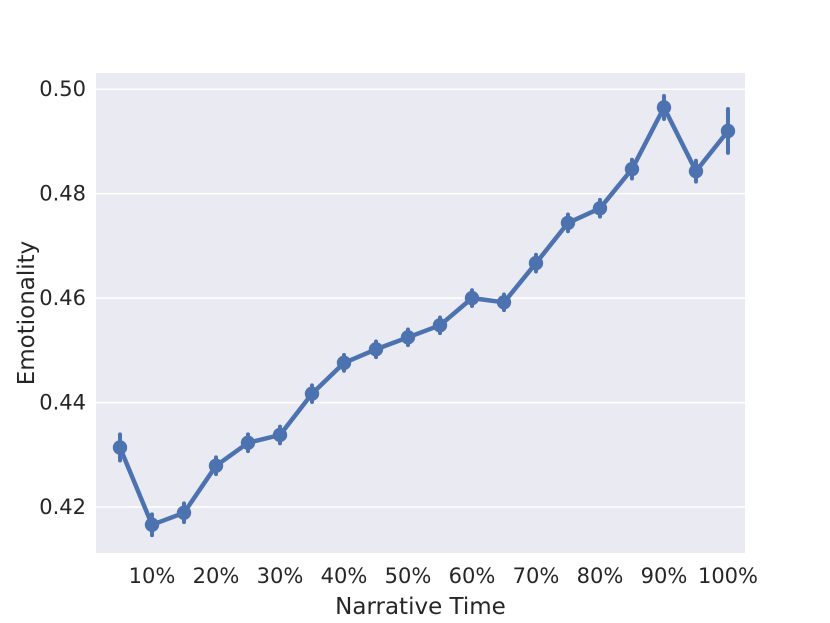 The image size is (830, 623). I want to click on y-tick-label: 0.48, so click(62, 194).